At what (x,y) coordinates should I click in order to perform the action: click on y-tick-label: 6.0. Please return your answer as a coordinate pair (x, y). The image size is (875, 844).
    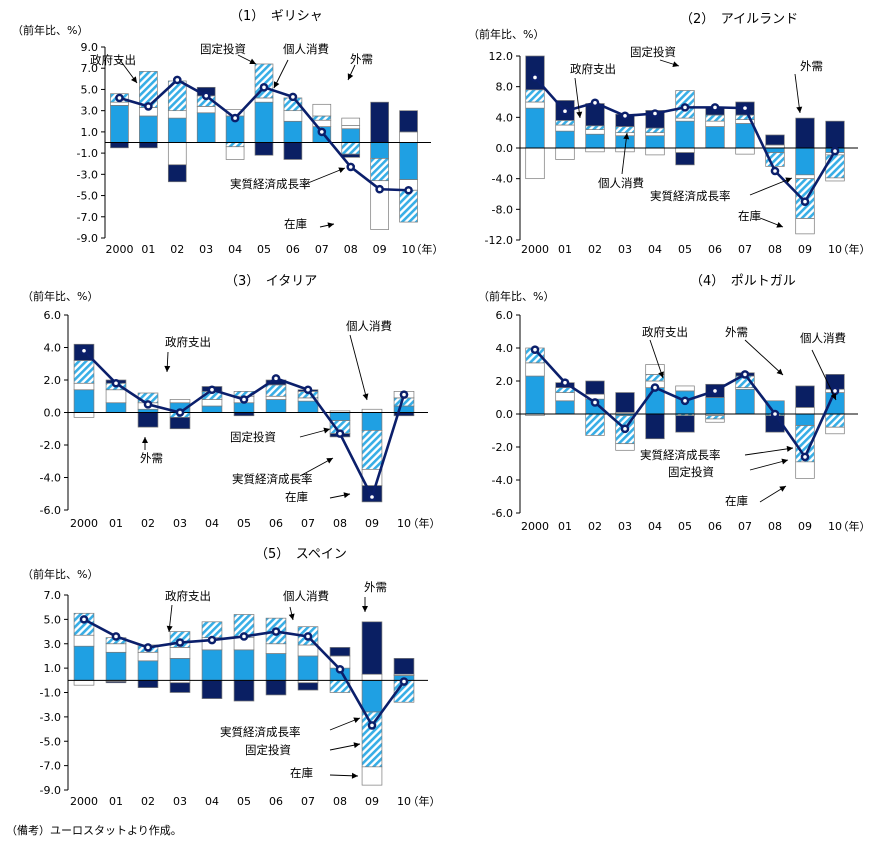
    Looking at the image, I should click on (53, 315).